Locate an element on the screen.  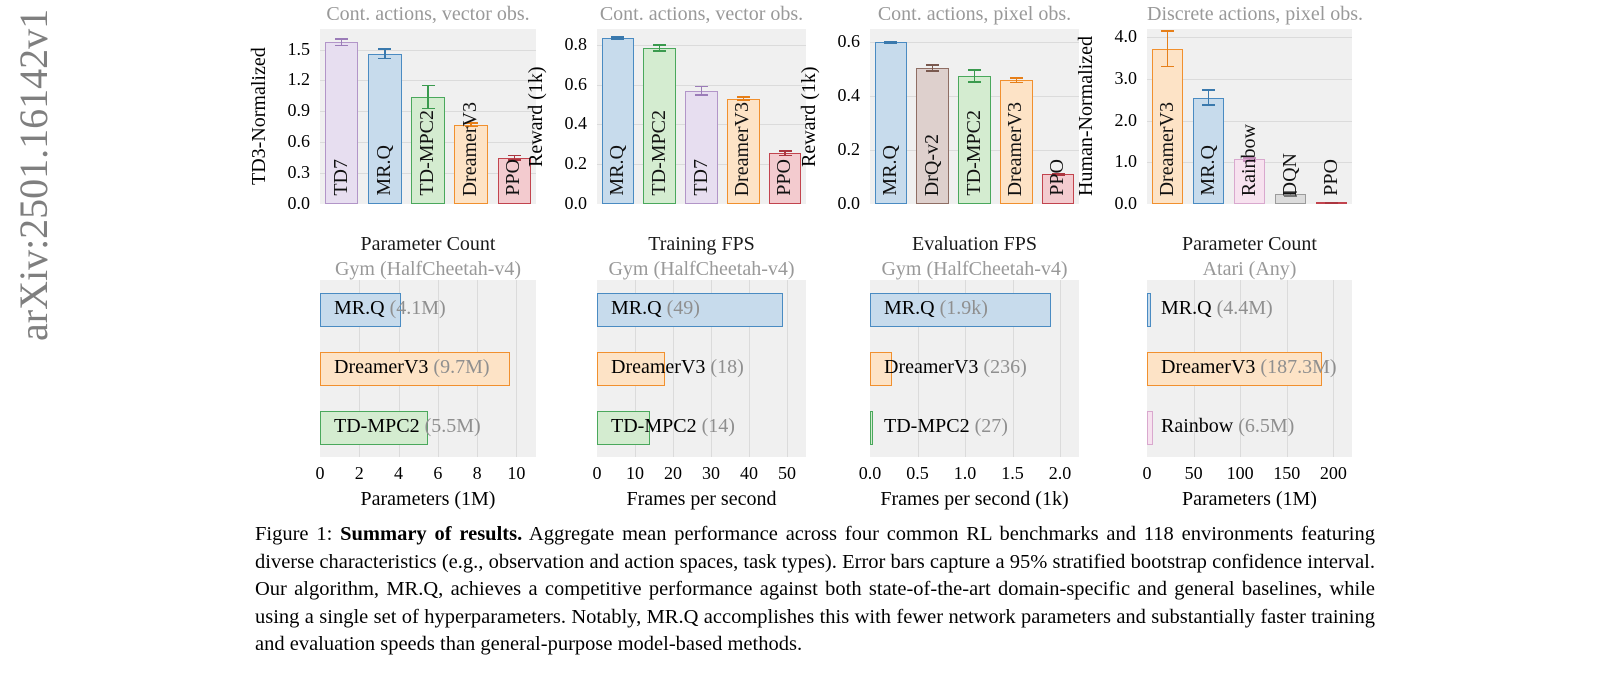
y-tick-label: 0.4 is located at coordinates (576, 123).